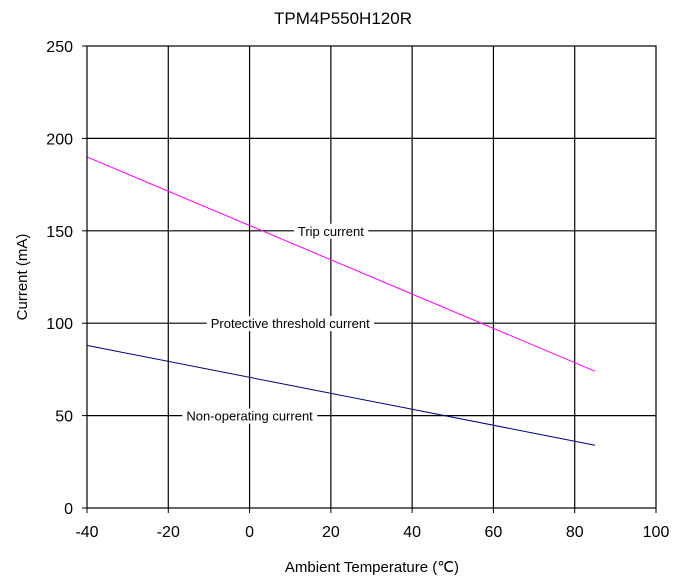 The height and width of the screenshot is (583, 686). I want to click on x-tick-label: 20, so click(331, 532).